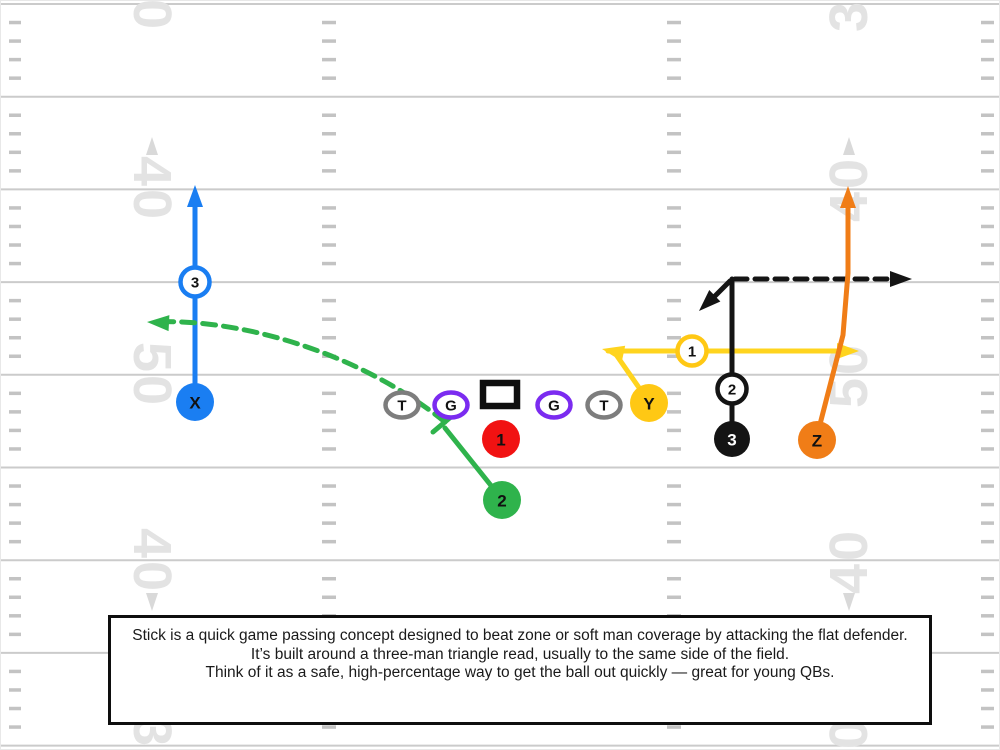  Describe the element at coordinates (604, 405) in the screenshot. I see `player-rt-circle` at that location.